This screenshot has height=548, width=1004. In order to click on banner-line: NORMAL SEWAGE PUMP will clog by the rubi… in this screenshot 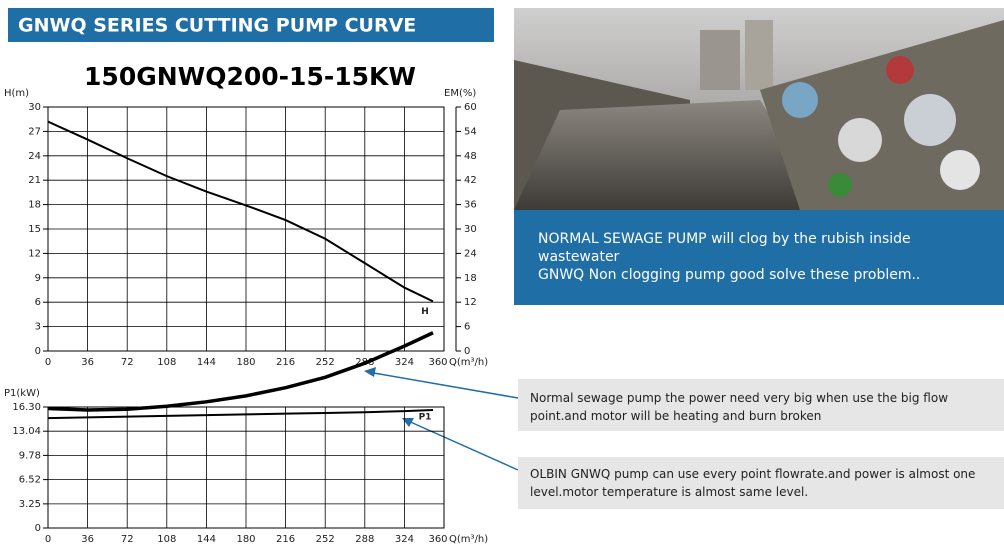, I will do `click(724, 248)`.